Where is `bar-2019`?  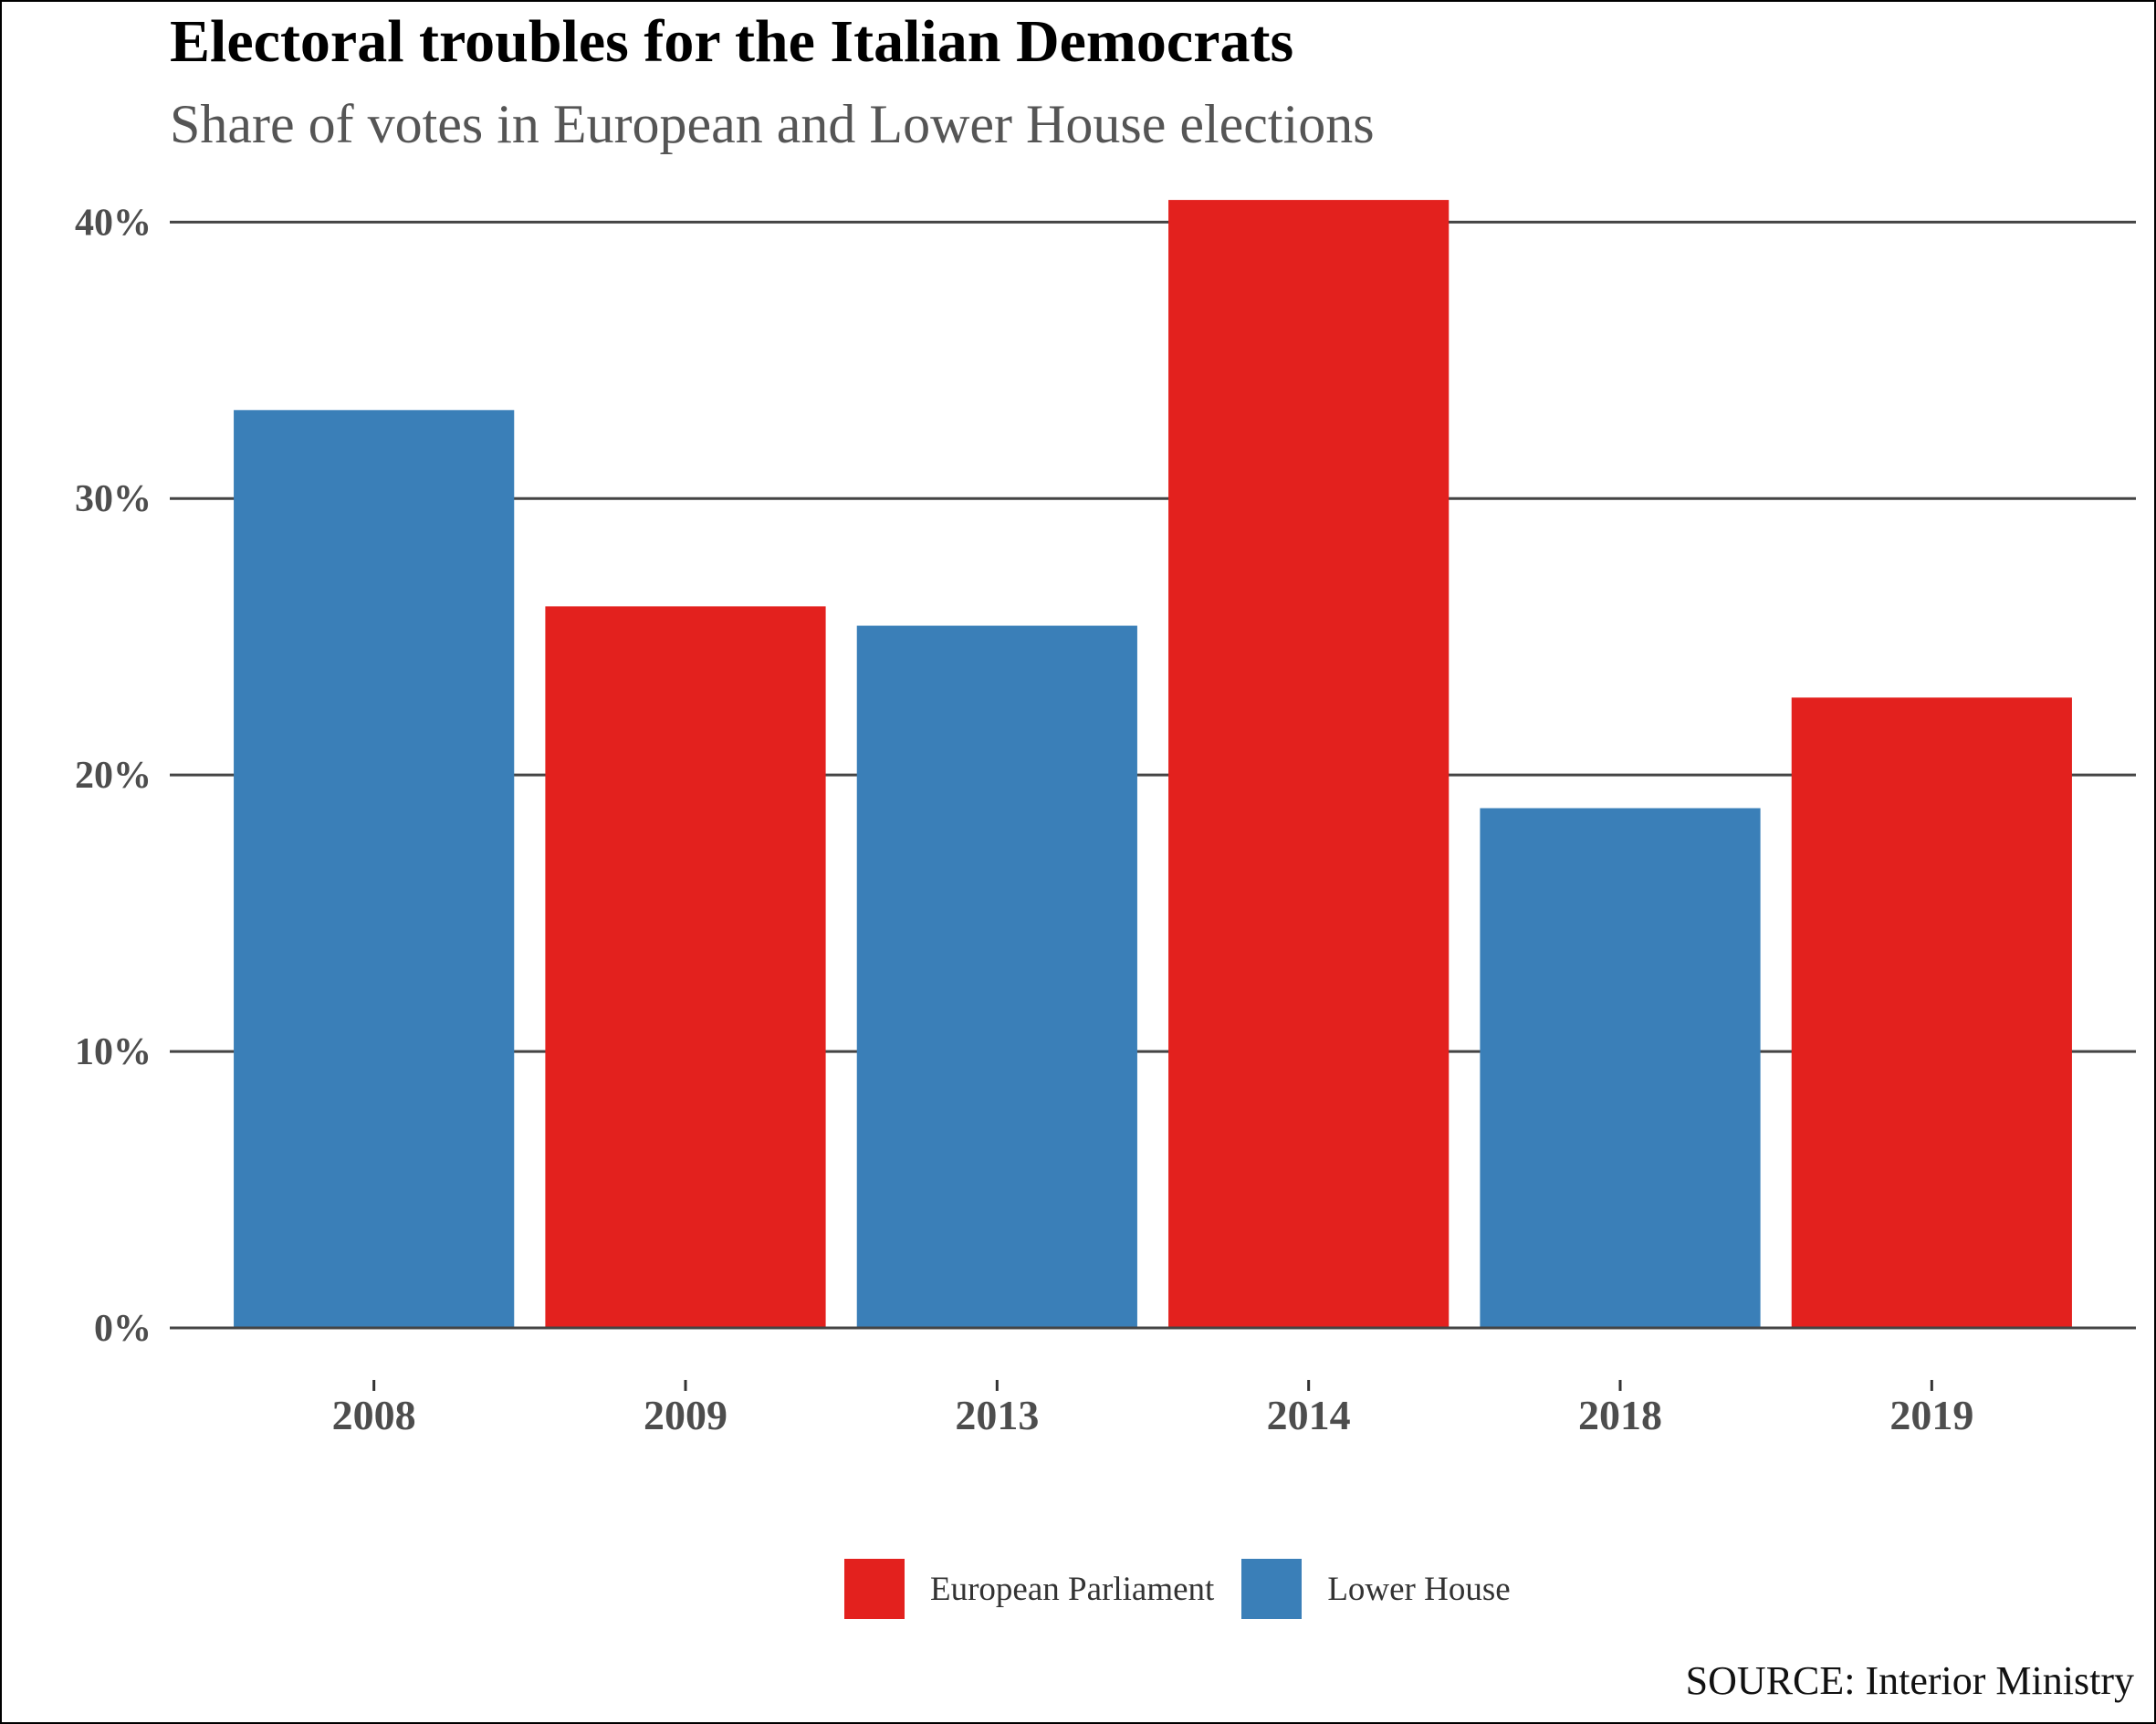
bar-2019 is located at coordinates (1932, 1012).